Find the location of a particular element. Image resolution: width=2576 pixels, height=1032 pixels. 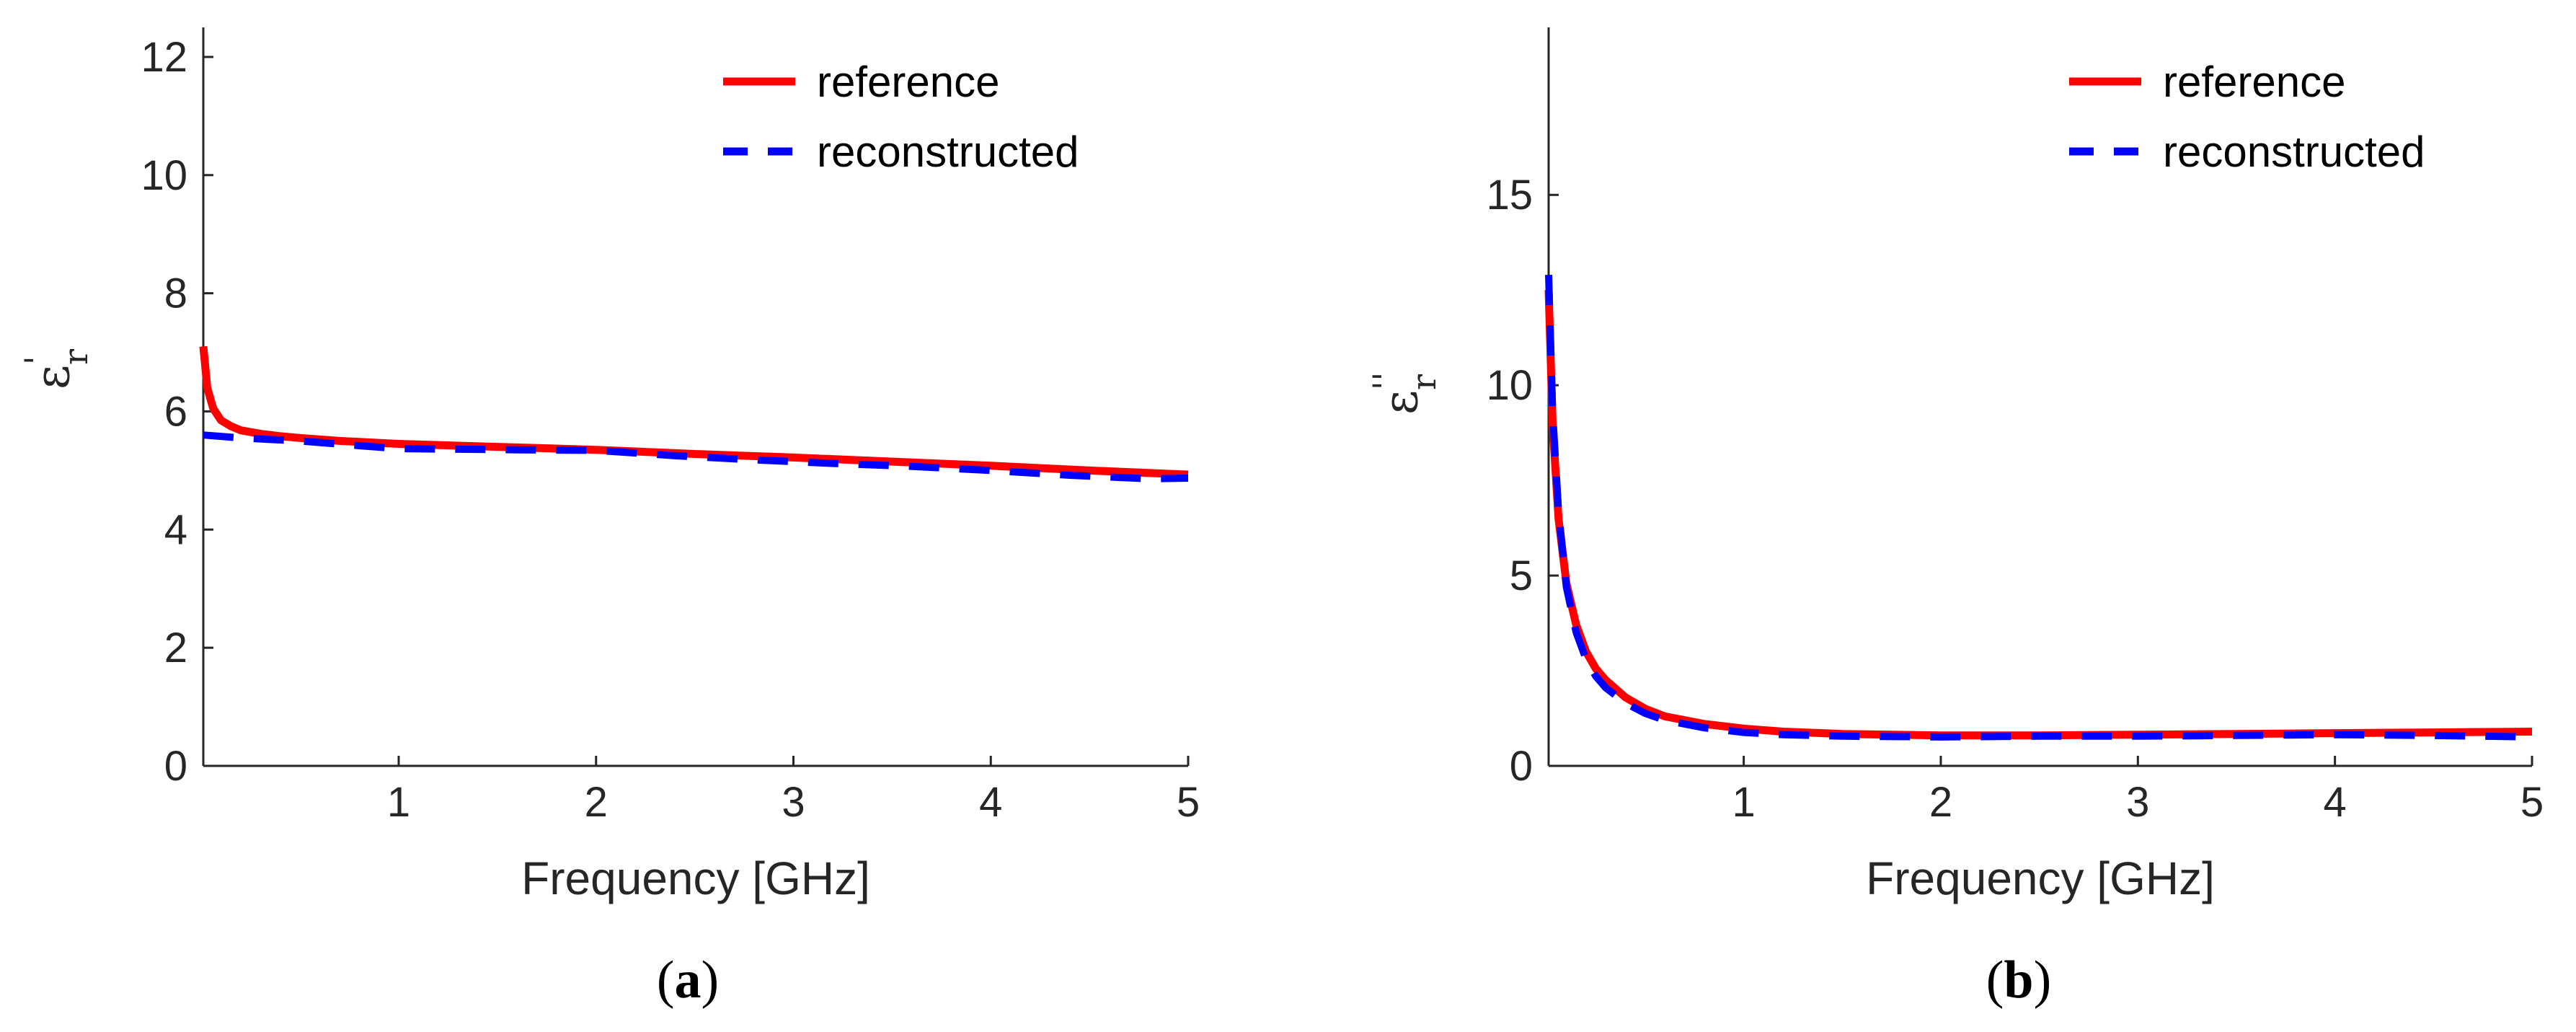

panel-label-b: (b) is located at coordinates (2018, 981).